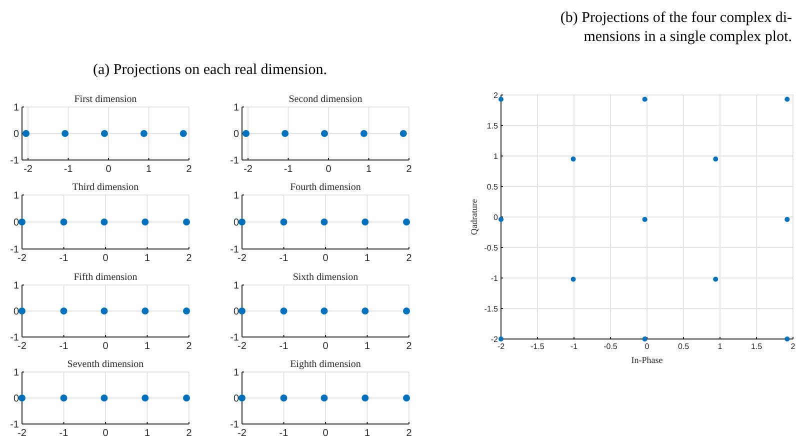 The width and height of the screenshot is (799, 441). Describe the element at coordinates (647, 360) in the screenshot. I see `x-axis-title: In-Phase` at that location.